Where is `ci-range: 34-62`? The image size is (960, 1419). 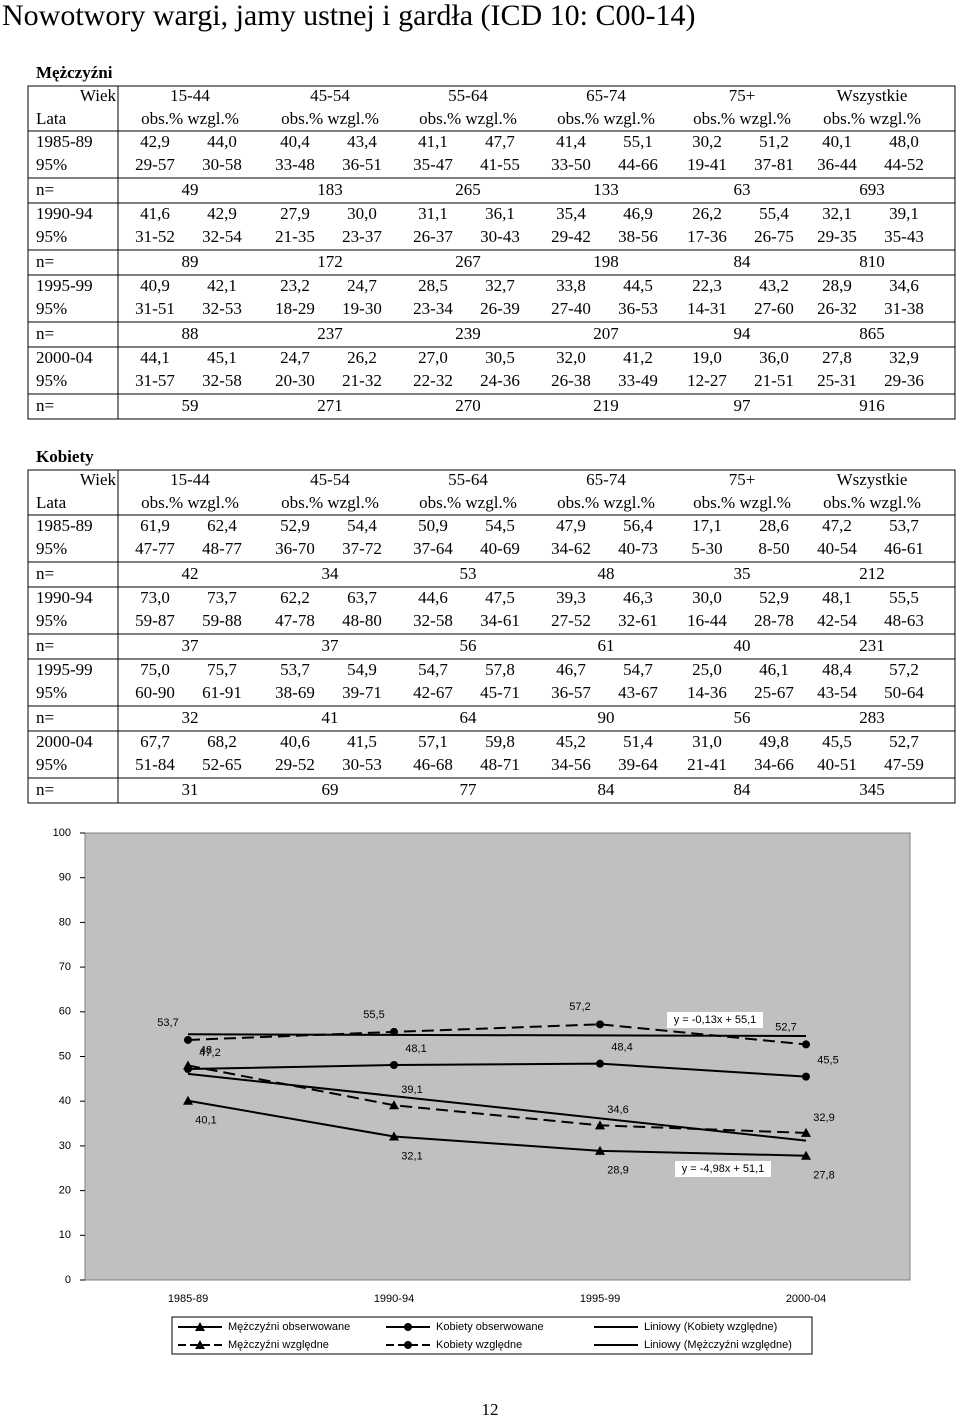 ci-range: 34-62 is located at coordinates (571, 548).